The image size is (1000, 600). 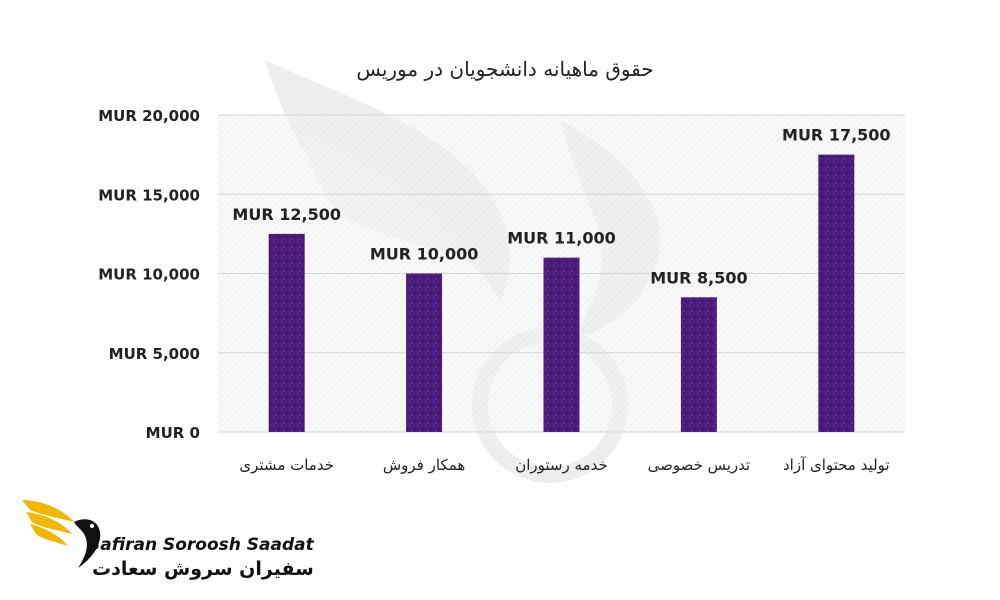 I want to click on x-tick-label: خدمه رستوران, so click(x=561, y=465).